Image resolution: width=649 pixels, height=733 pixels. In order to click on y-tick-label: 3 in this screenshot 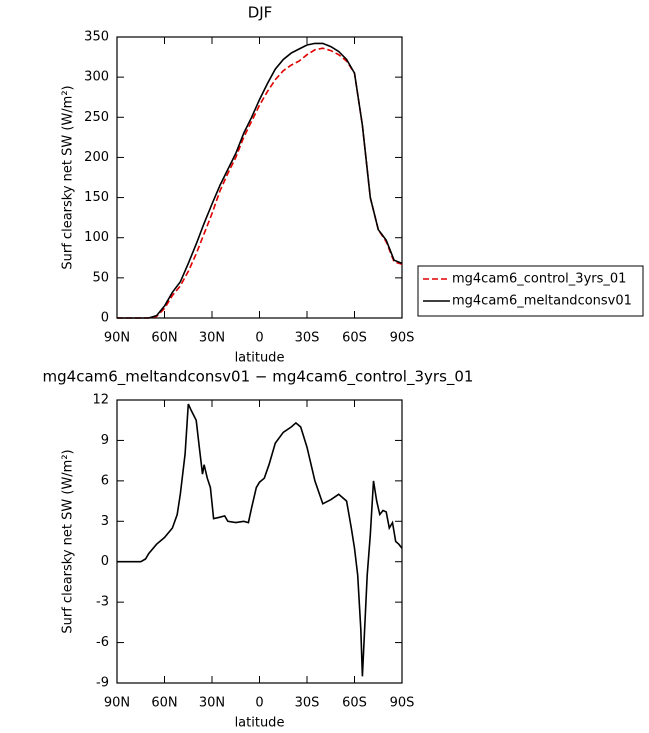, I will do `click(105, 521)`.